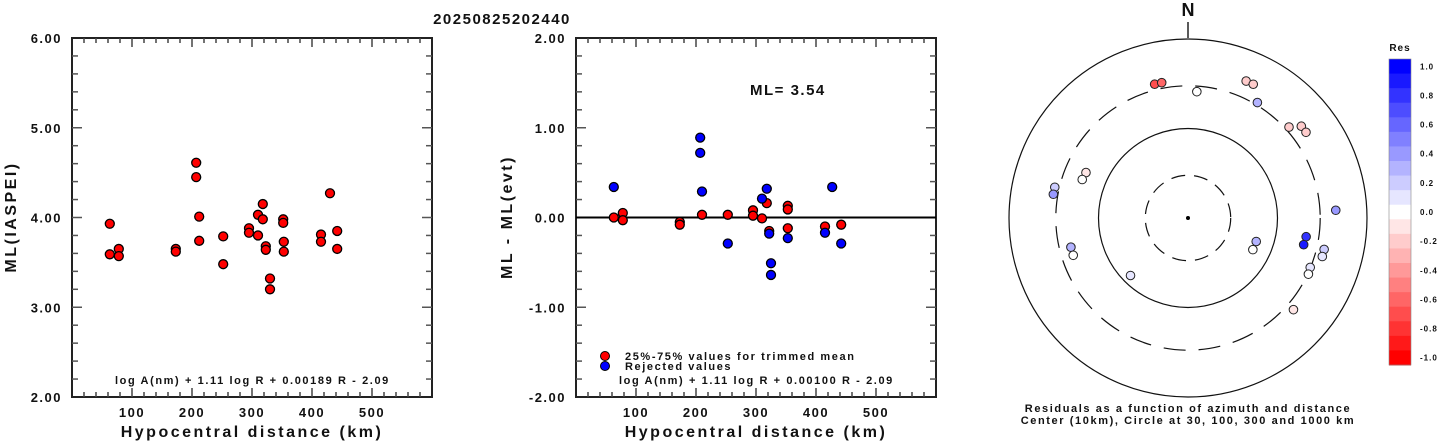  I want to click on y-tick-label: 0.00, so click(550, 218).